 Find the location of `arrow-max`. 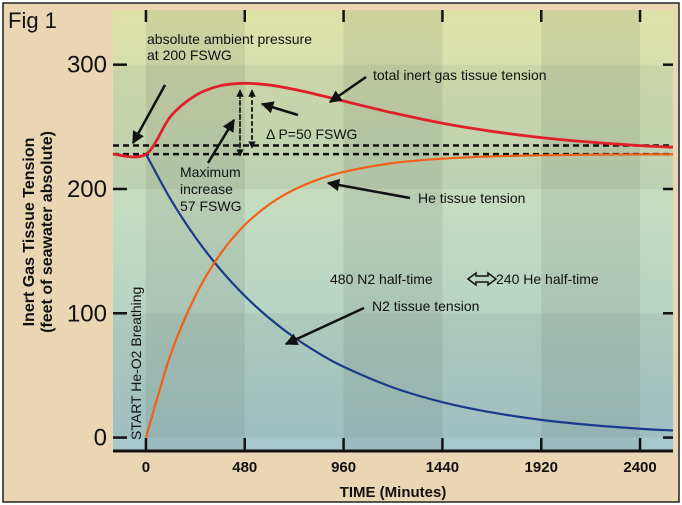

arrow-max is located at coordinates (221, 141).